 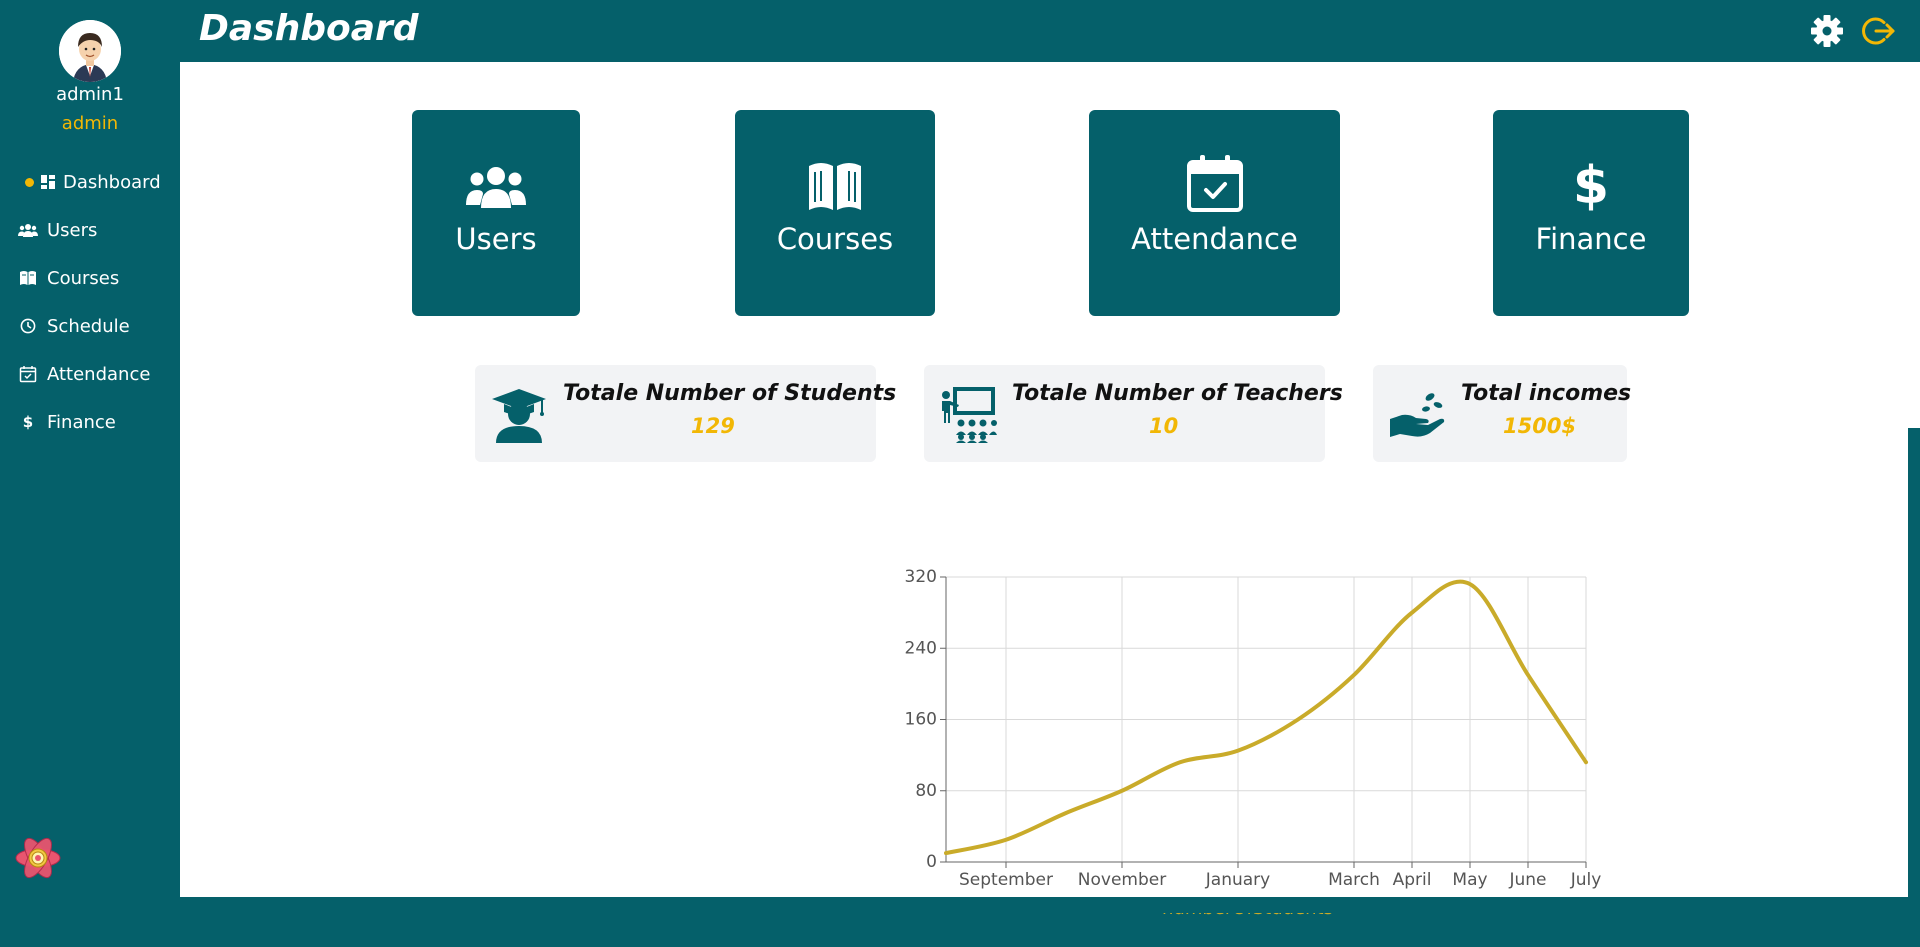 I want to click on sidebar-item-label: Finance, so click(x=81, y=422).